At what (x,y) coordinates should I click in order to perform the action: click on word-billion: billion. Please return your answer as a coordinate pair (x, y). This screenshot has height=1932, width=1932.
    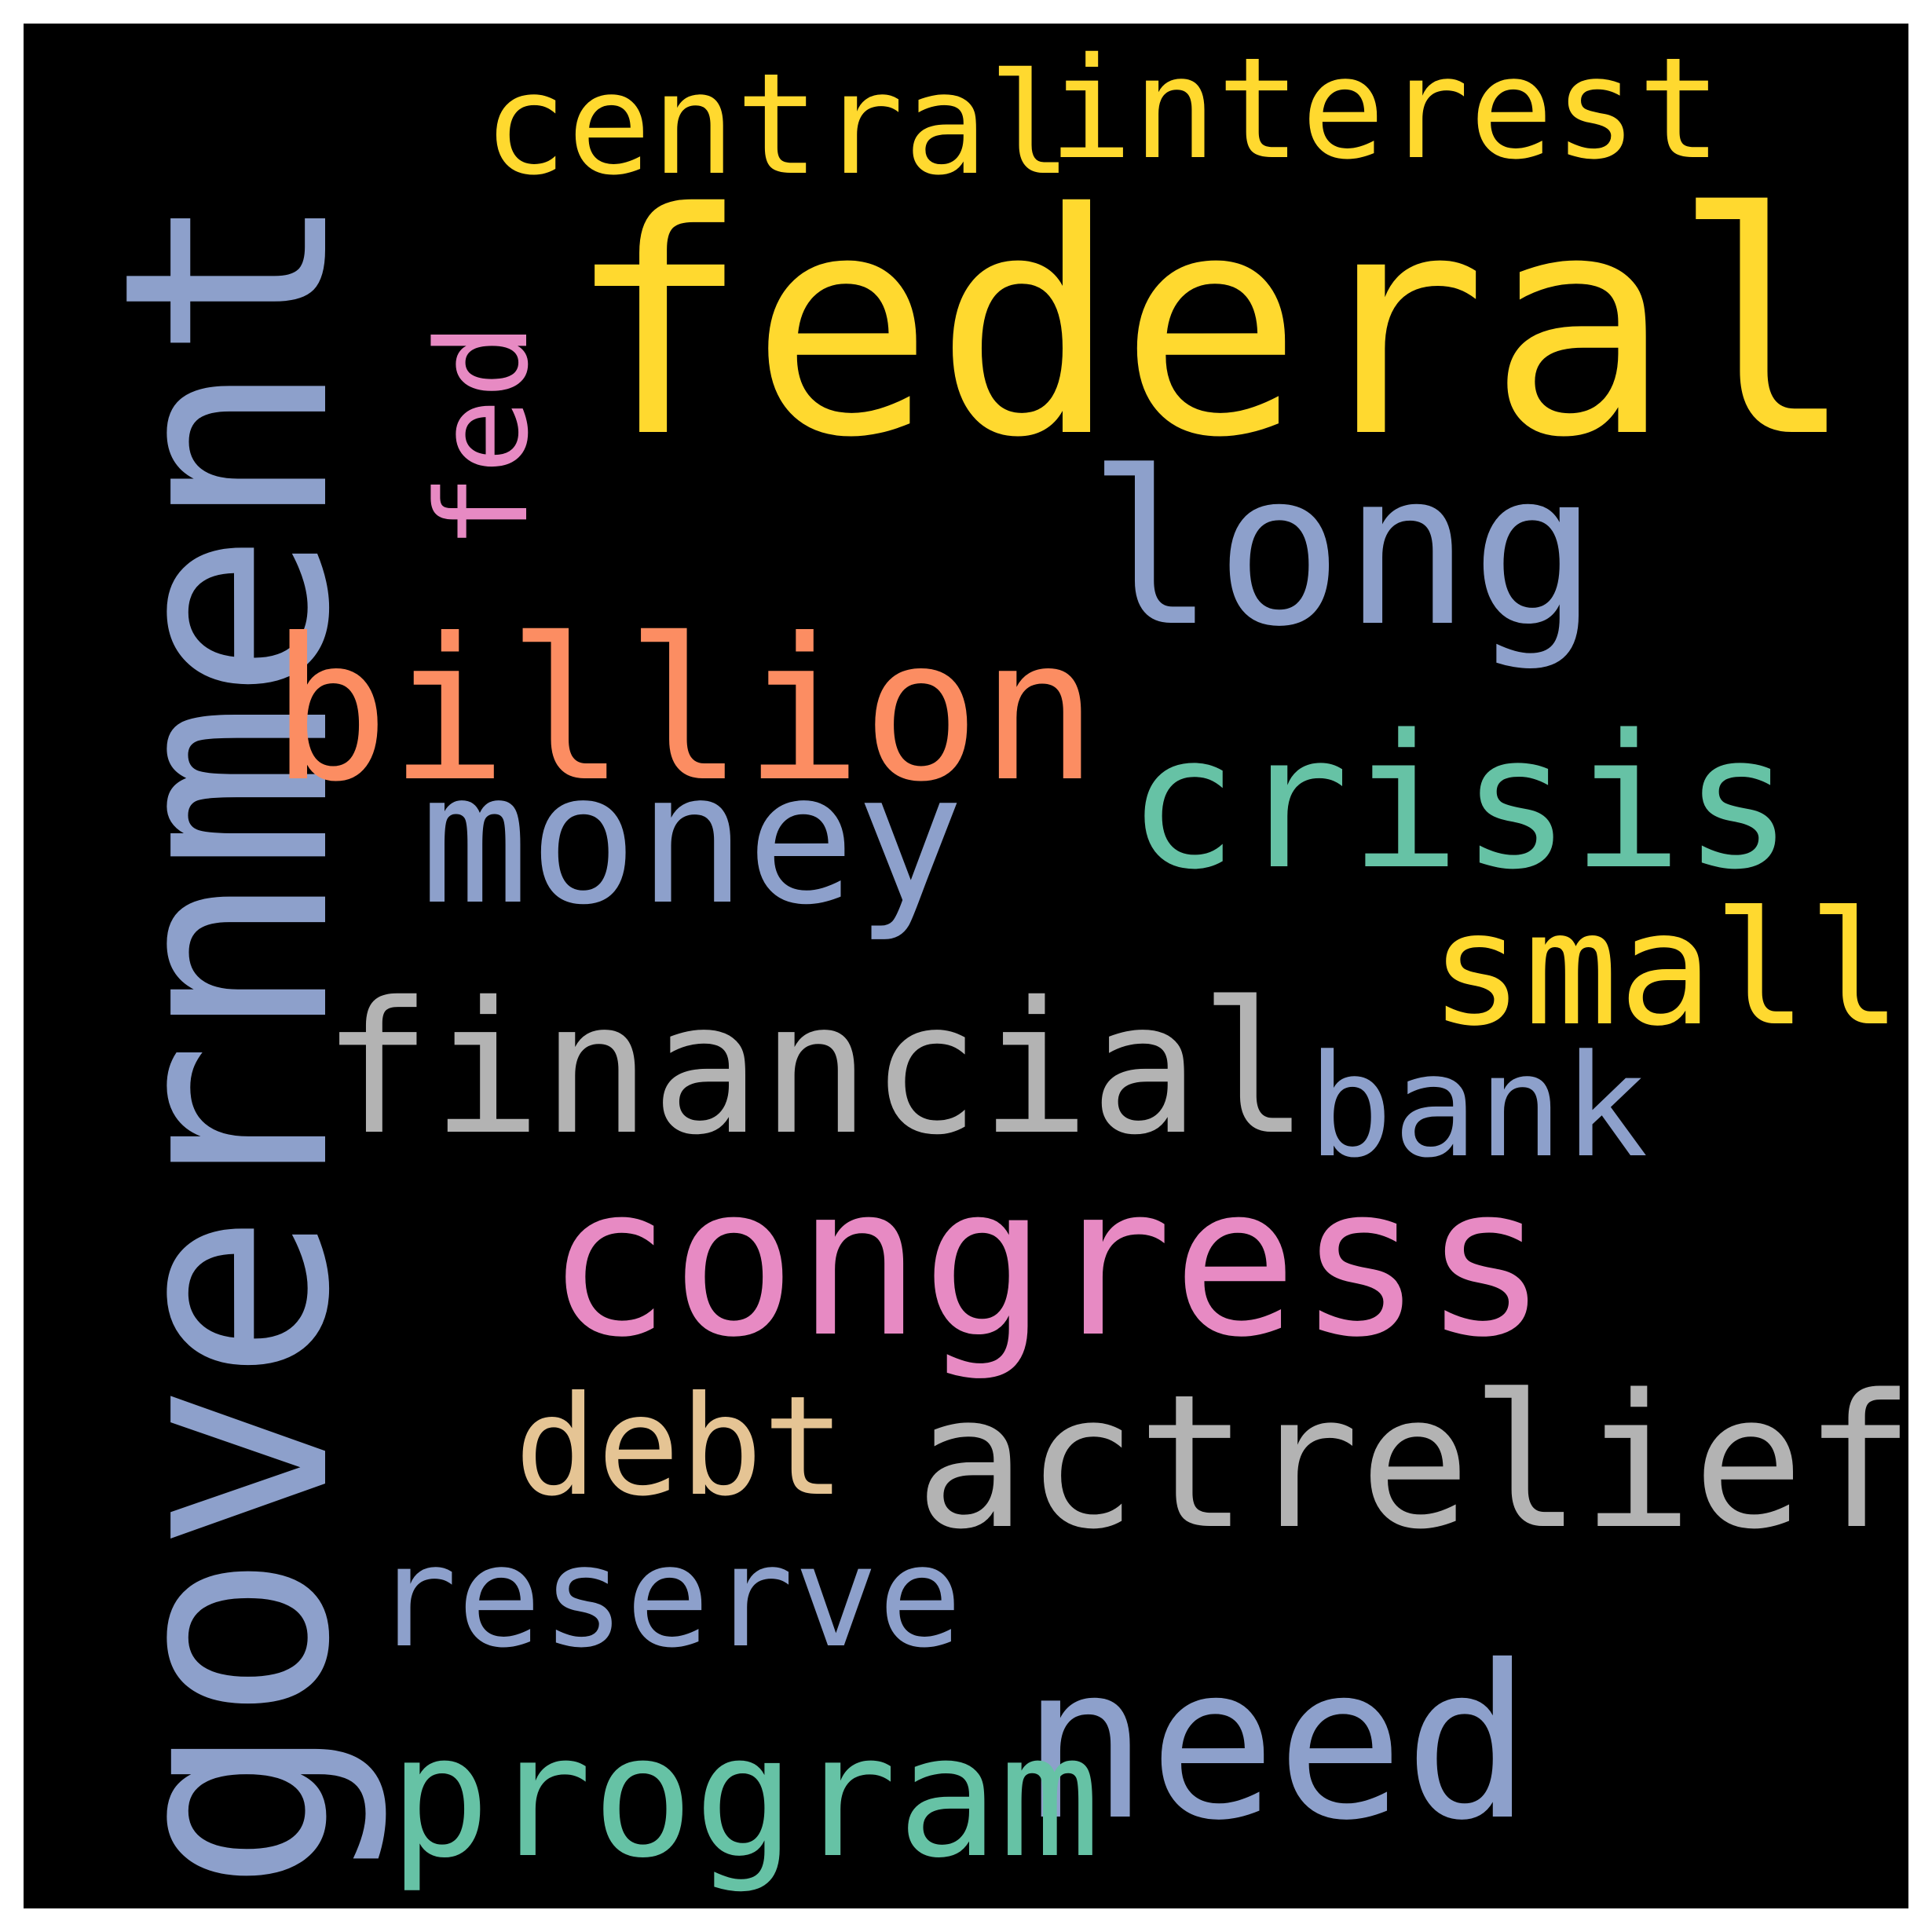
    Looking at the image, I should click on (685, 711).